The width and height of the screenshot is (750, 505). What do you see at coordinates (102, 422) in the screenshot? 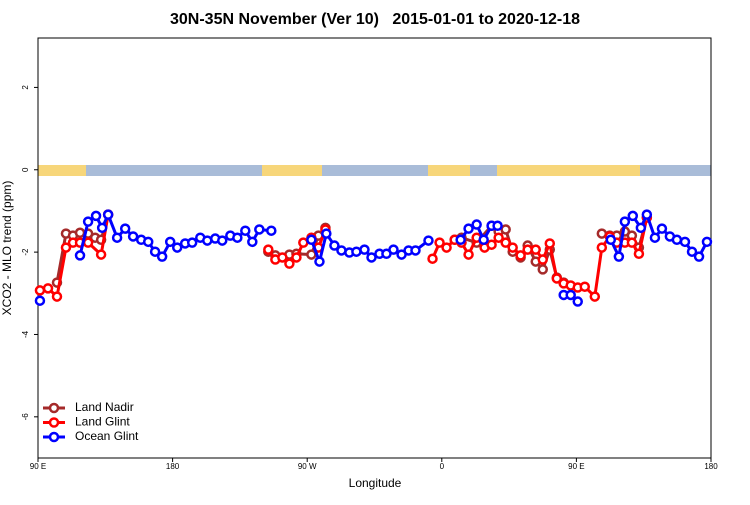
I see `legend-label: Land Glint` at bounding box center [102, 422].